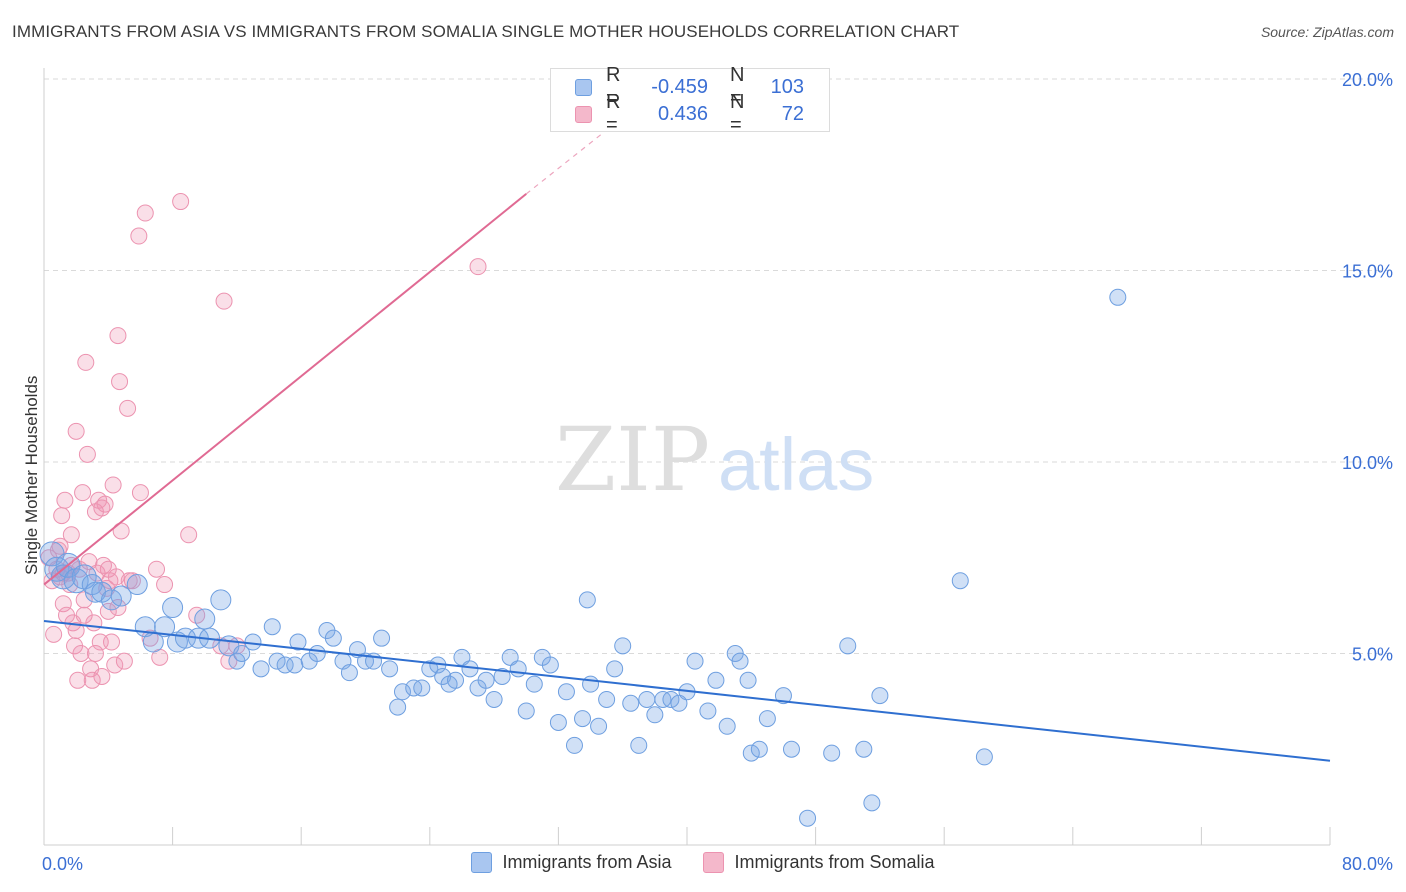 This screenshot has width=1406, height=892. I want to click on legend-row-somalia: R = 0.436 N = 72, so click(689, 113).